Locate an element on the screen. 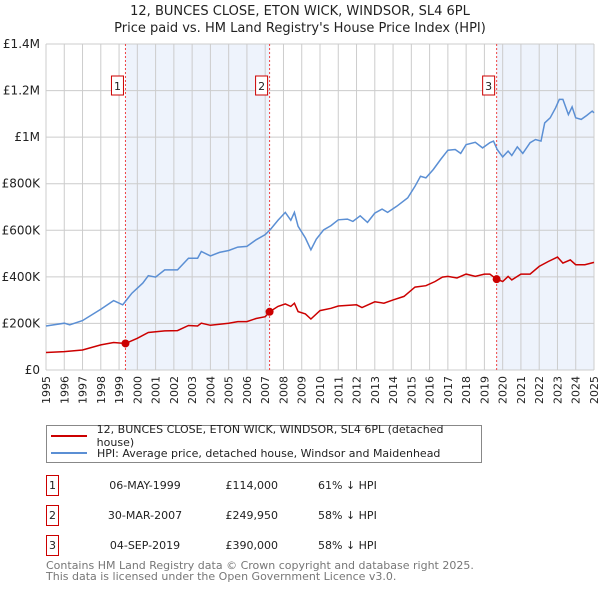 The image size is (600, 590). x-tick-label: 2002 is located at coordinates (174, 390).